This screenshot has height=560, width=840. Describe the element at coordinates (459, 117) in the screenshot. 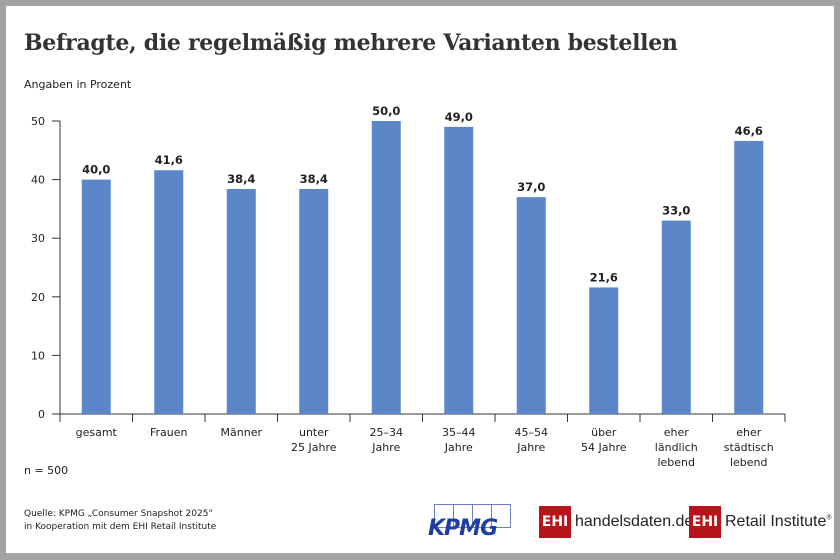

I see `data-label: 49,0` at that location.